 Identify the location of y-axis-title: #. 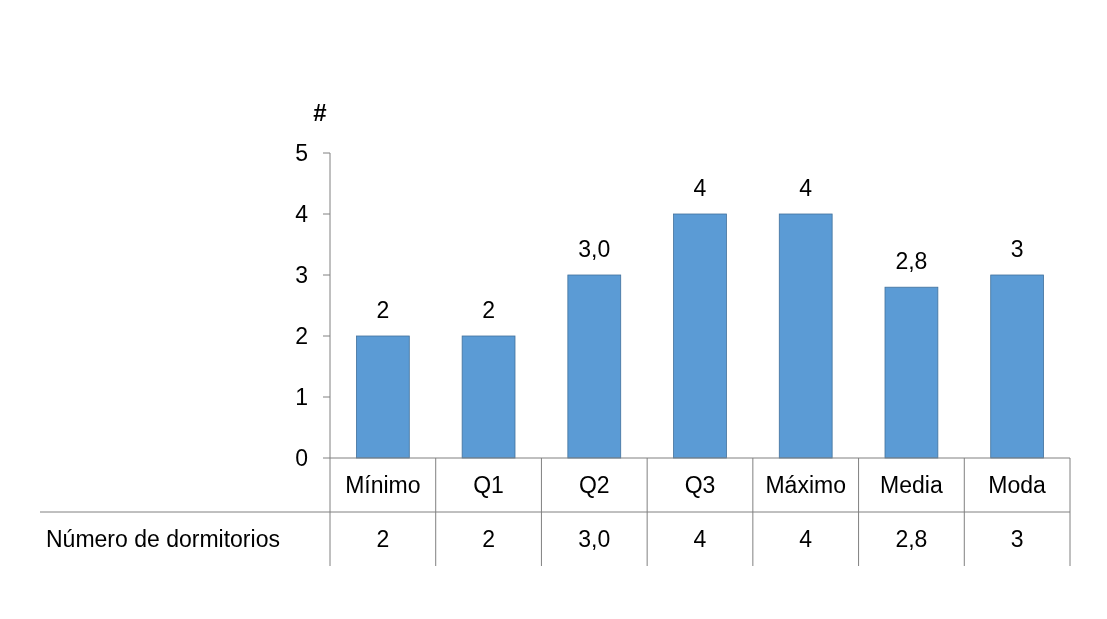
(320, 112).